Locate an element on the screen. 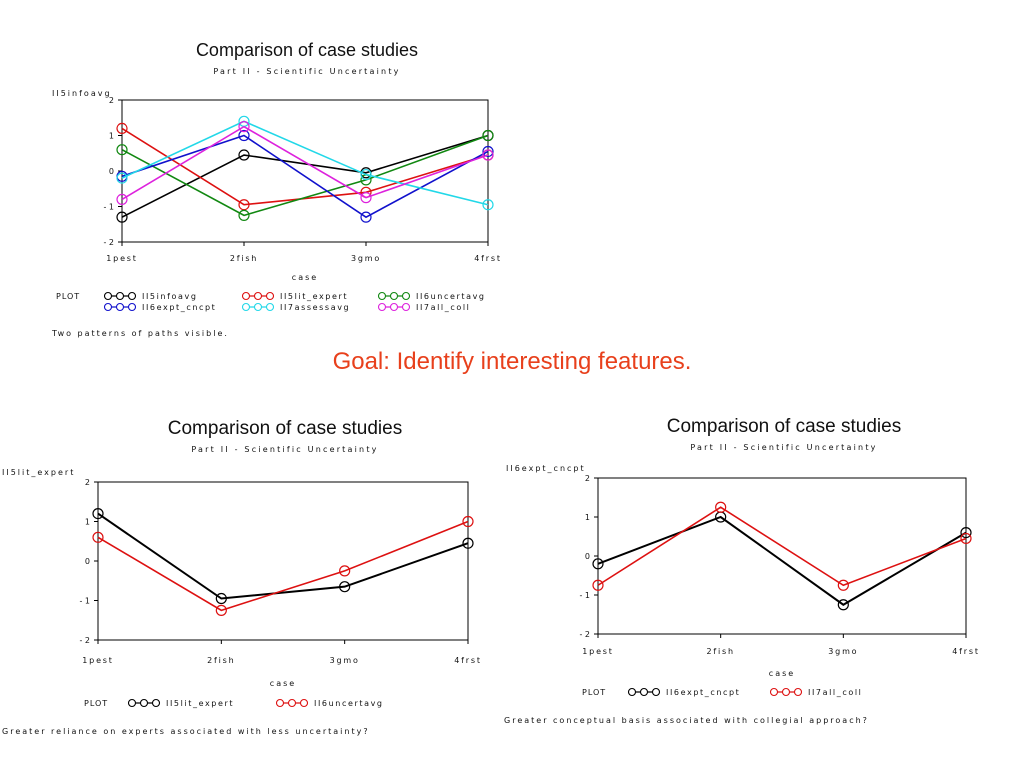 This screenshot has width=1024, height=768. goal-text: Goal: Identify interesting features. is located at coordinates (512, 361).